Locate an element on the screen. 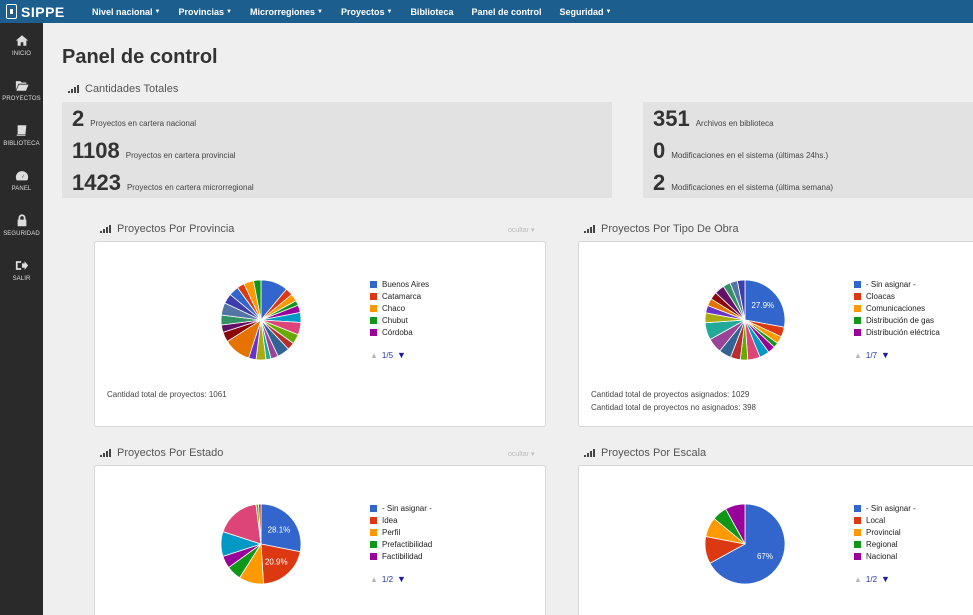 The width and height of the screenshot is (973, 615). nav-biblioteca: Biblioteca is located at coordinates (431, 11).